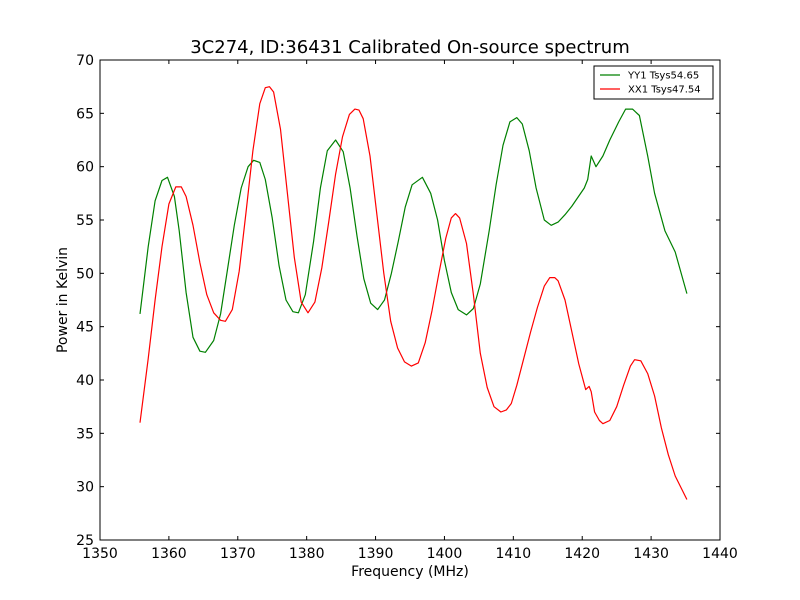 Image resolution: width=800 pixels, height=600 pixels. Describe the element at coordinates (651, 554) in the screenshot. I see `x-tick-label: 1430` at that location.